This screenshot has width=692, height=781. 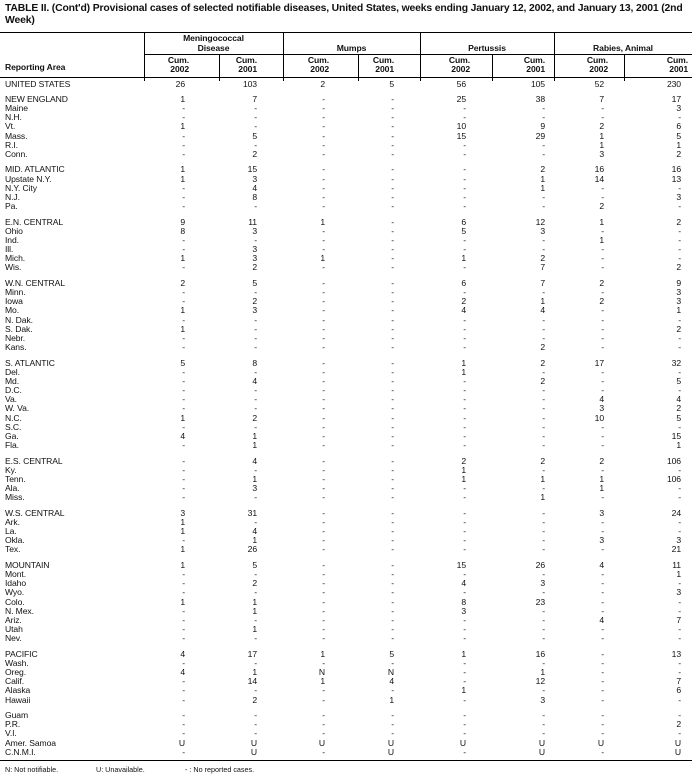 I want to click on table-row: Wyo. - - - - - - - 3, so click(x=346, y=592).